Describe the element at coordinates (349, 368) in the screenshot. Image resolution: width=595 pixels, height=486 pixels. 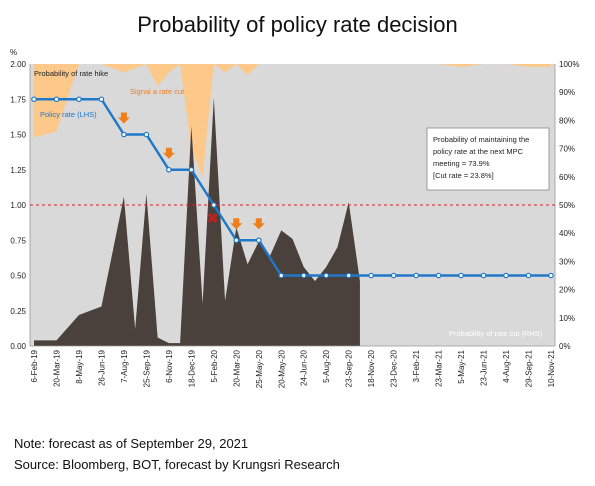
I see `x-tick-label: 23-Sep-20` at that location.